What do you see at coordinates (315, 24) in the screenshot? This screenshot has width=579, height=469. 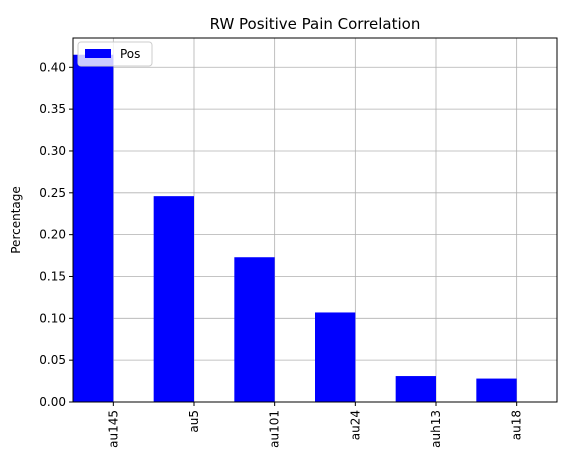 I see `chart-title: RW Positive Pain Correlation` at bounding box center [315, 24].